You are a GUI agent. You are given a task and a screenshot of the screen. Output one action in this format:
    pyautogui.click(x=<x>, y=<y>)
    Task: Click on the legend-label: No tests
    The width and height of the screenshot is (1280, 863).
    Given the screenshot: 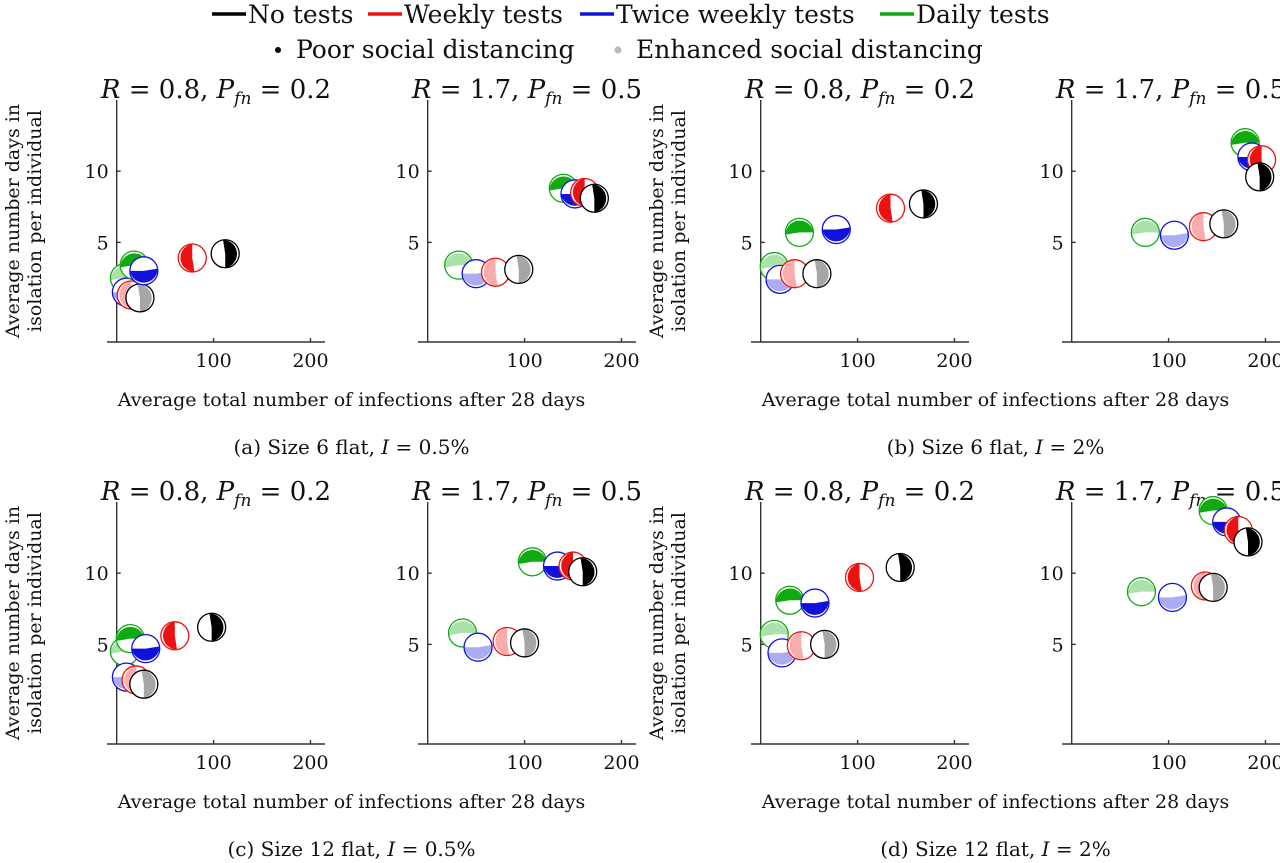 What is the action you would take?
    pyautogui.click(x=300, y=14)
    